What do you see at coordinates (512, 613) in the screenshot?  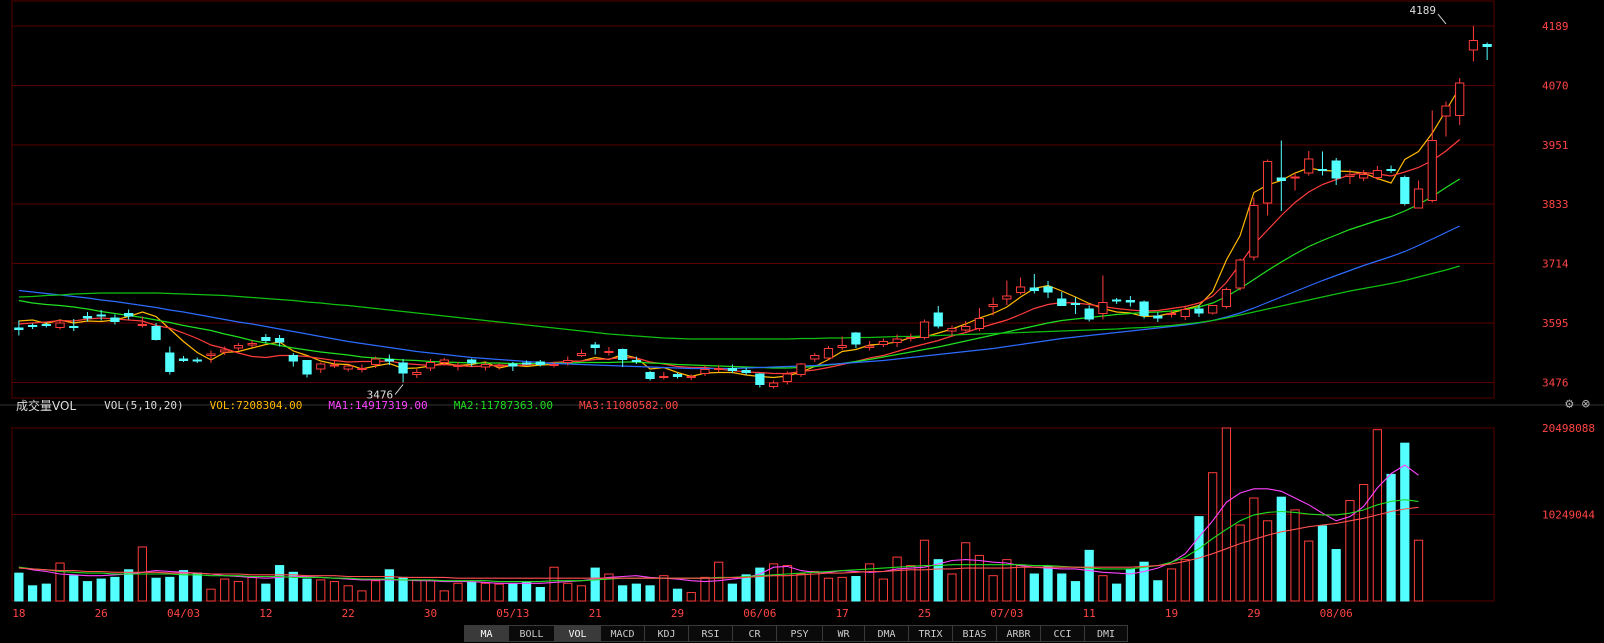 I see `date-tick-label: 05/13` at bounding box center [512, 613].